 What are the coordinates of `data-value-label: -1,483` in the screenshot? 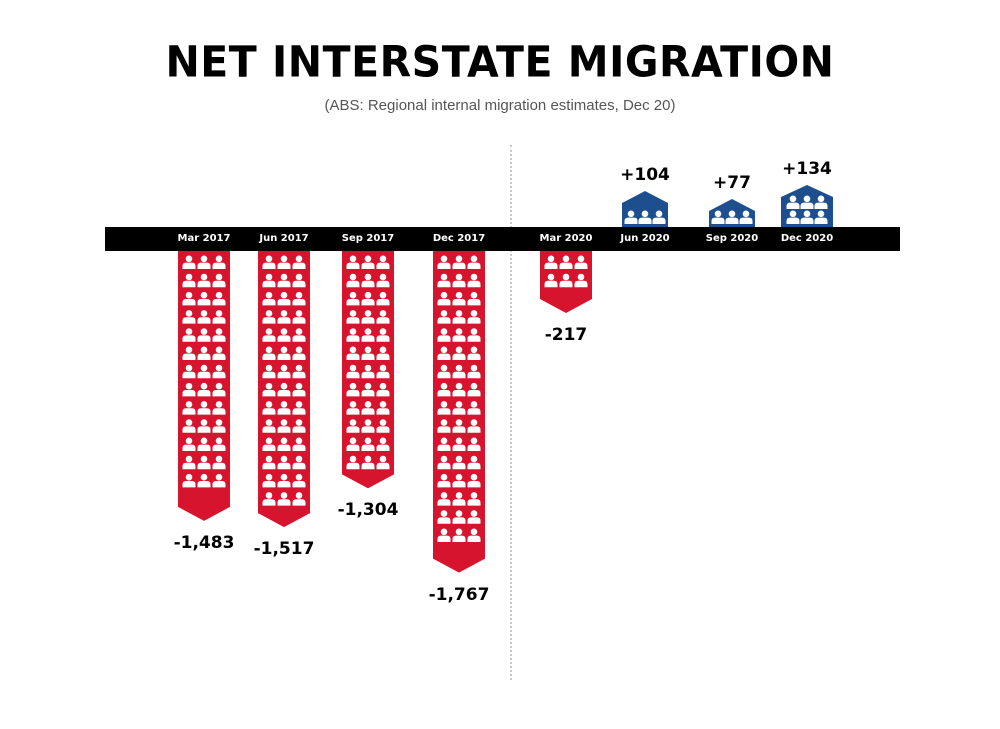 It's located at (204, 542).